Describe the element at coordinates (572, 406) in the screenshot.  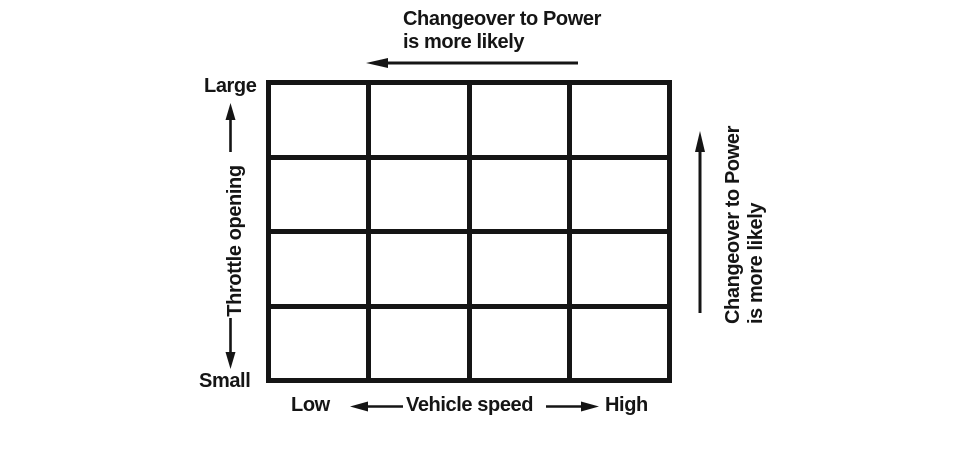
I see `x-axis-right-arrow-icon` at that location.